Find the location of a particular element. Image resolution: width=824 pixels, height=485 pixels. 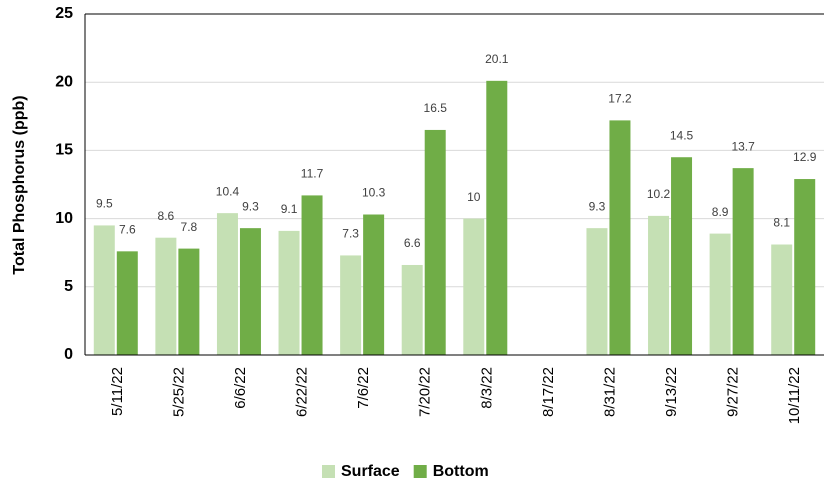

x-tick-label: 7/20/22 is located at coordinates (425, 392).